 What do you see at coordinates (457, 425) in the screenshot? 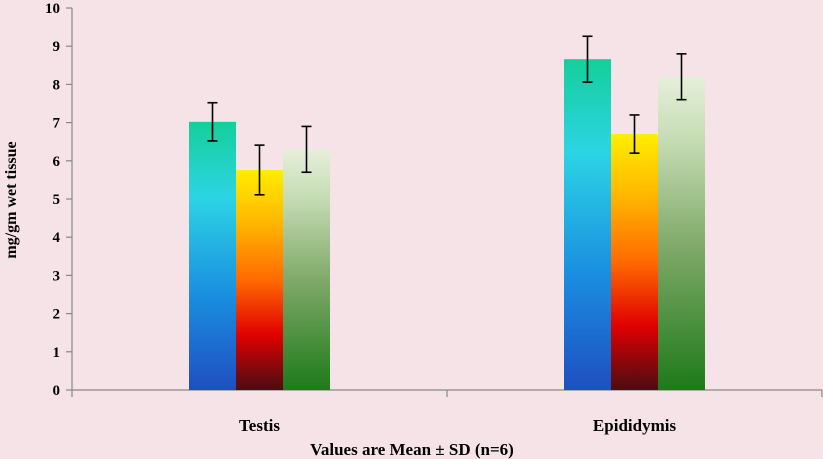
I see `category-labels: Testis Epididymis` at bounding box center [457, 425].